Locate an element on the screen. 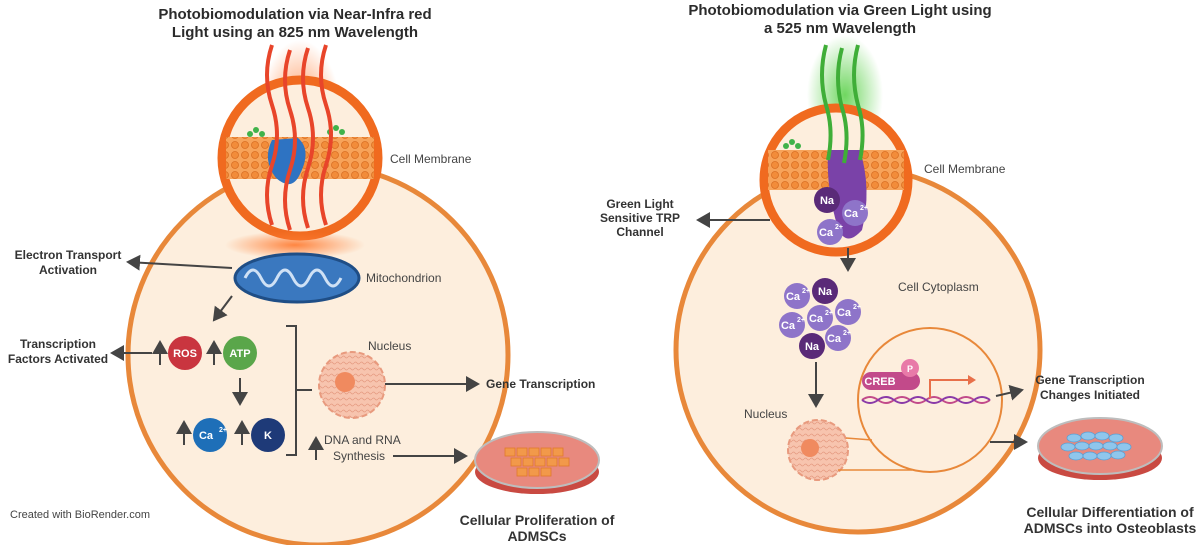 The width and height of the screenshot is (1200, 545). creb-label: CREB is located at coordinates (879, 382).